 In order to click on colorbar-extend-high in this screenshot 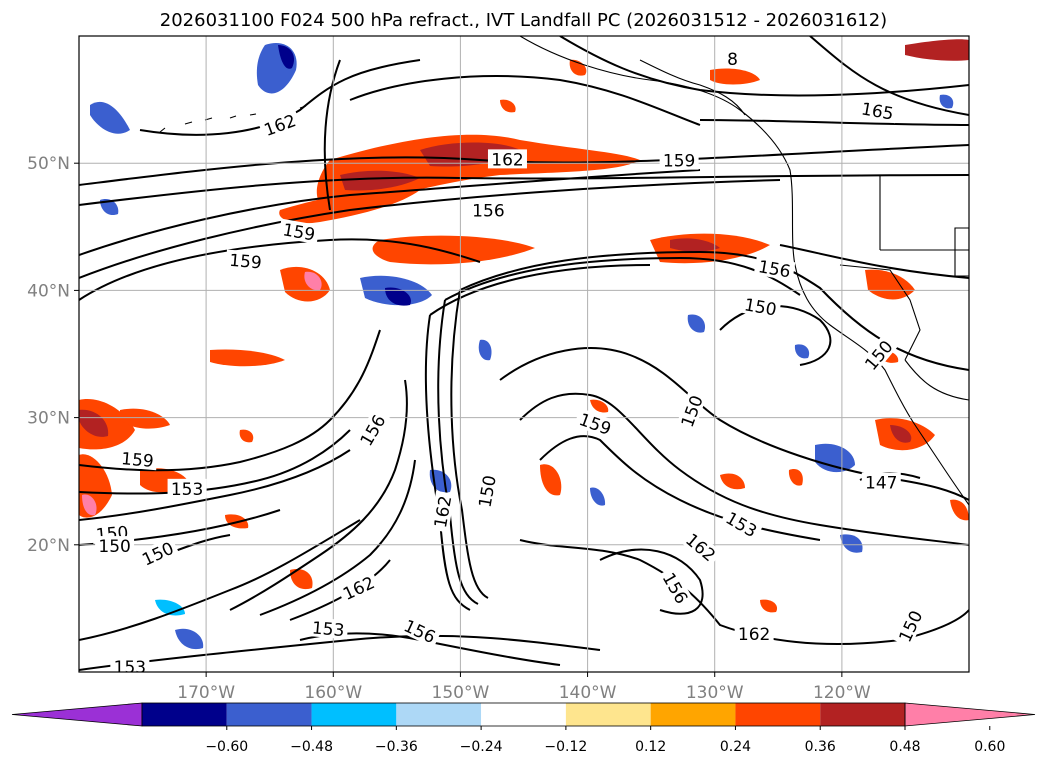, I will do `click(970, 714)`.